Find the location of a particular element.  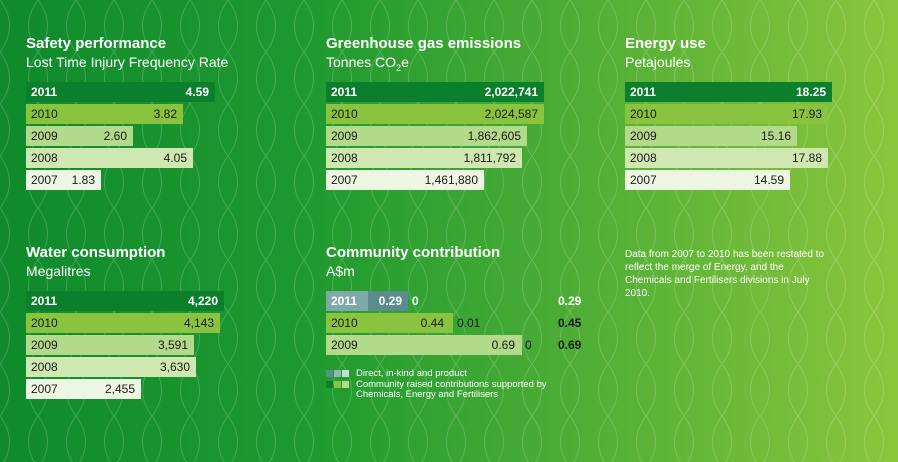

bar-value-label: 2,024,587 is located at coordinates (511, 114).